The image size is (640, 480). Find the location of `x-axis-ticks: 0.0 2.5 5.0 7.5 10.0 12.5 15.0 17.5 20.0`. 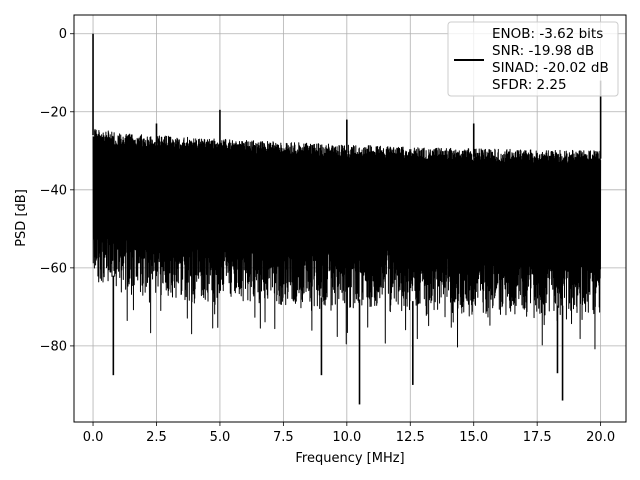

x-axis-ticks: 0.0 2.5 5.0 7.5 10.0 12.5 15.0 17.5 20.0 is located at coordinates (349, 433).